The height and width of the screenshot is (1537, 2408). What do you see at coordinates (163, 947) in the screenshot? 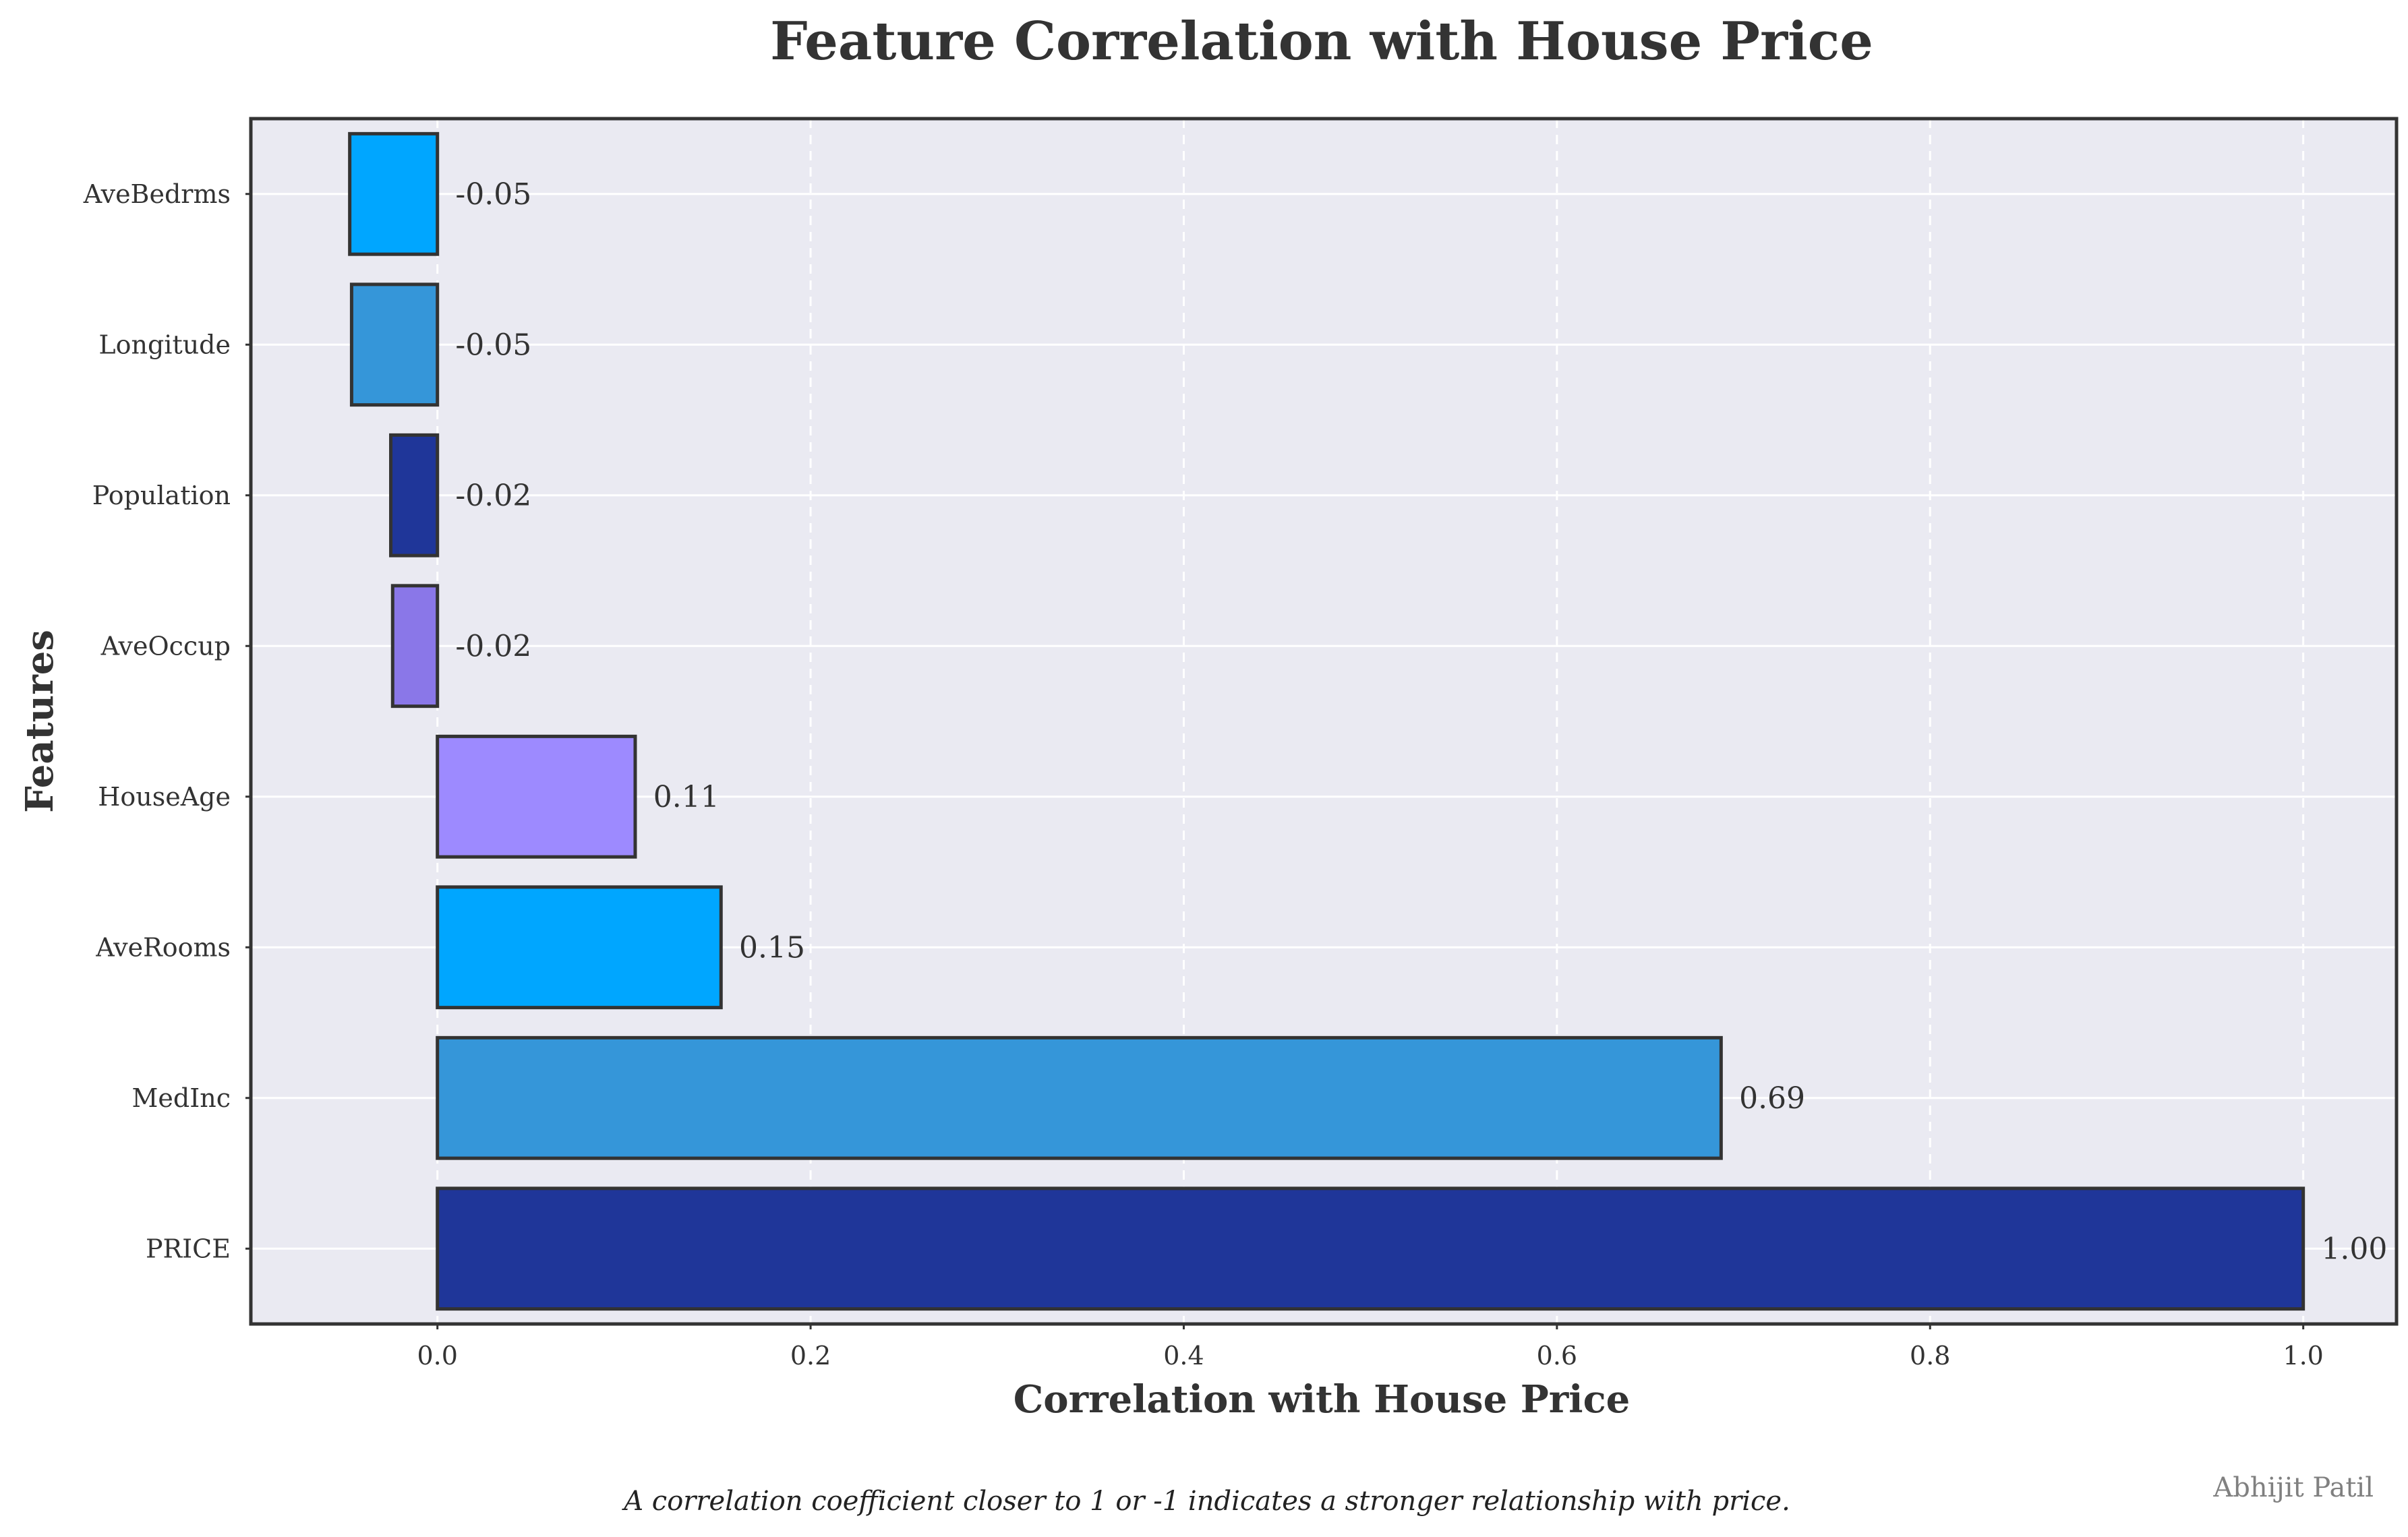
I see `y-tick-label: AveRooms` at bounding box center [163, 947].